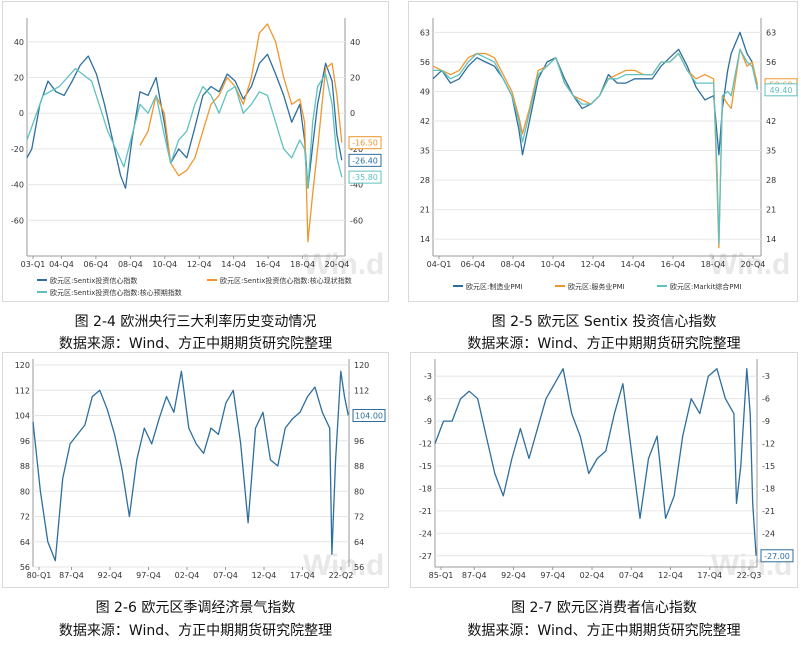  I want to click on y-tick-label: 63, so click(425, 32).